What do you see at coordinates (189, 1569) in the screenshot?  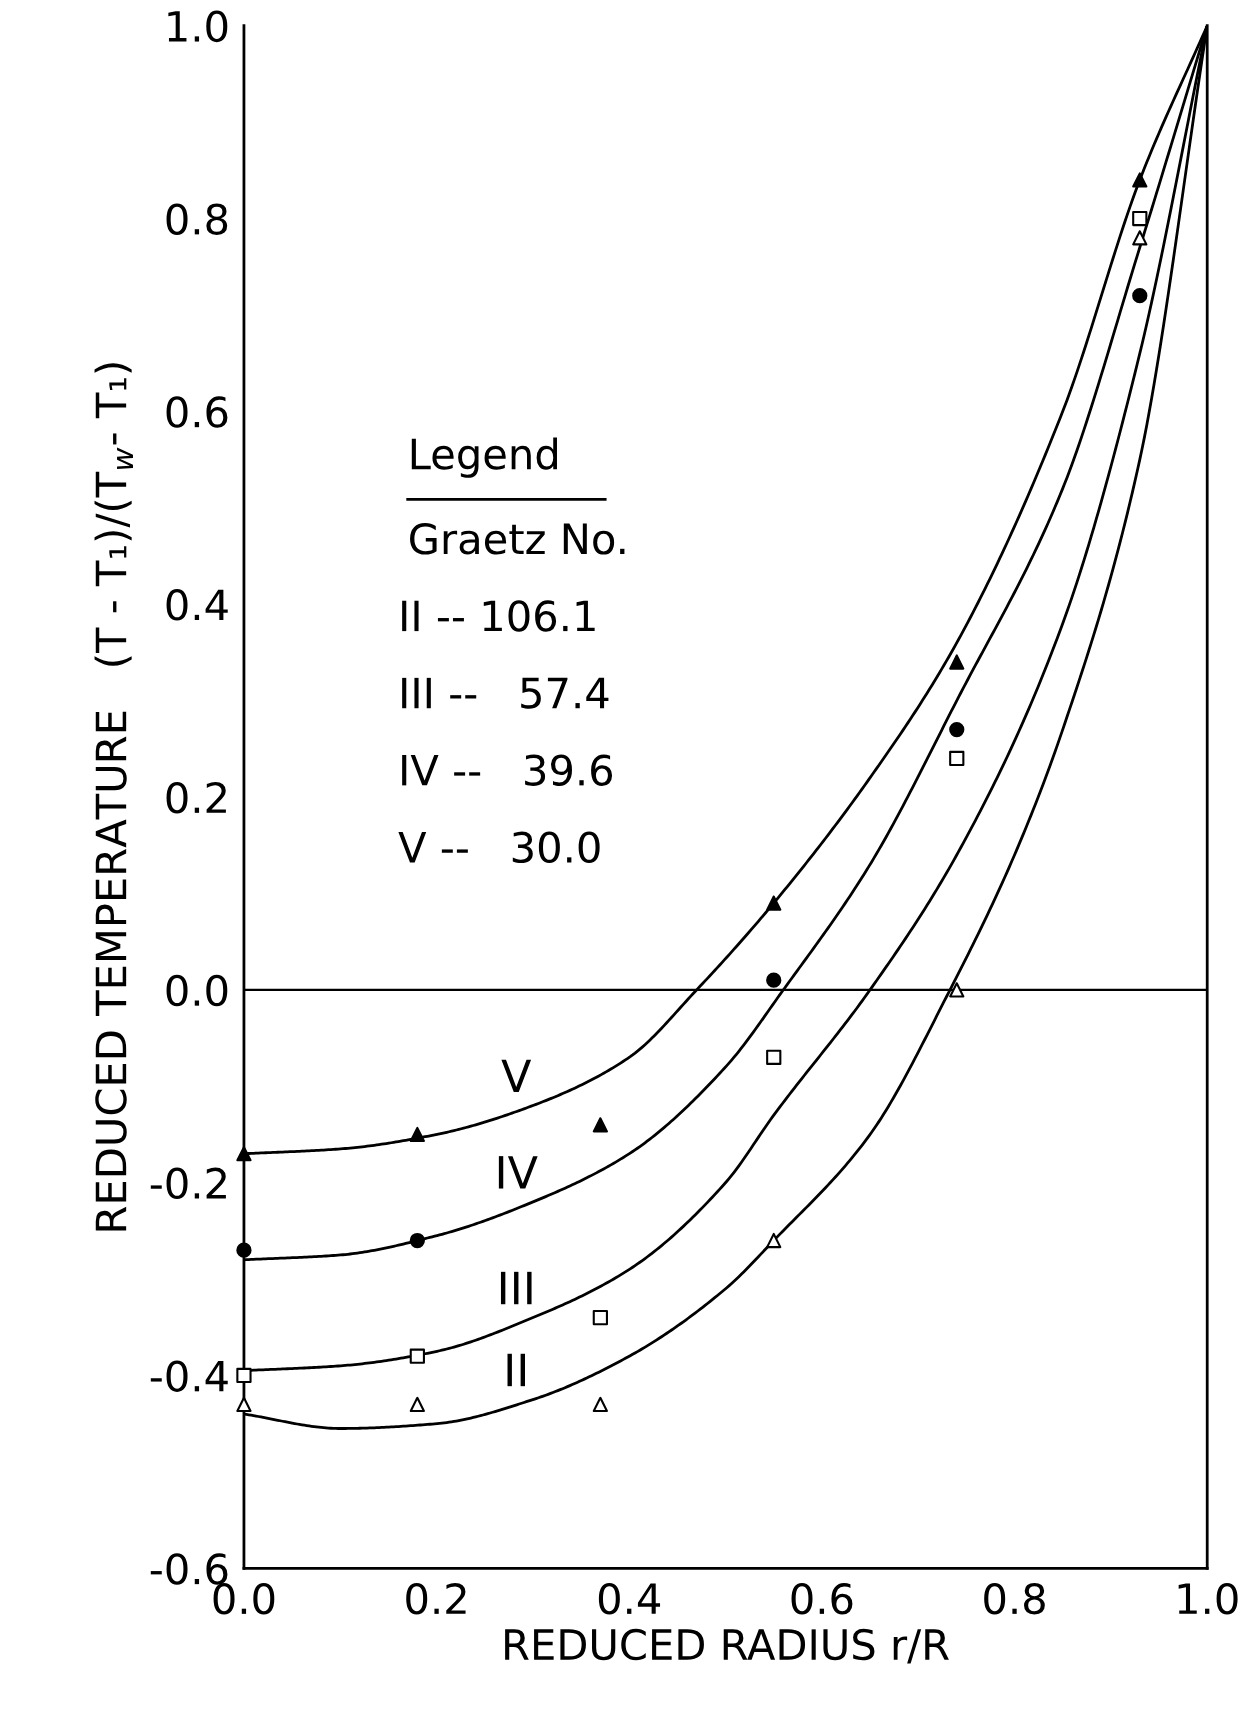 I see `y-tick-label: -0.6` at bounding box center [189, 1569].